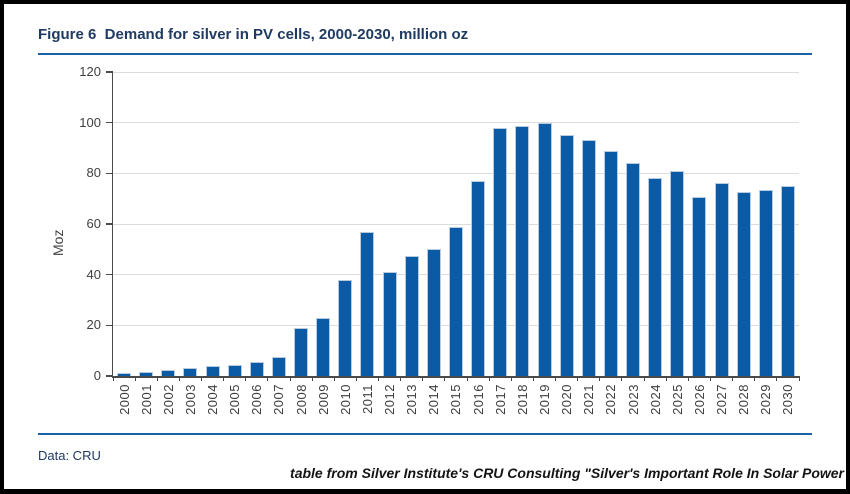  What do you see at coordinates (93, 274) in the screenshot?
I see `y-tick-label: 40` at bounding box center [93, 274].